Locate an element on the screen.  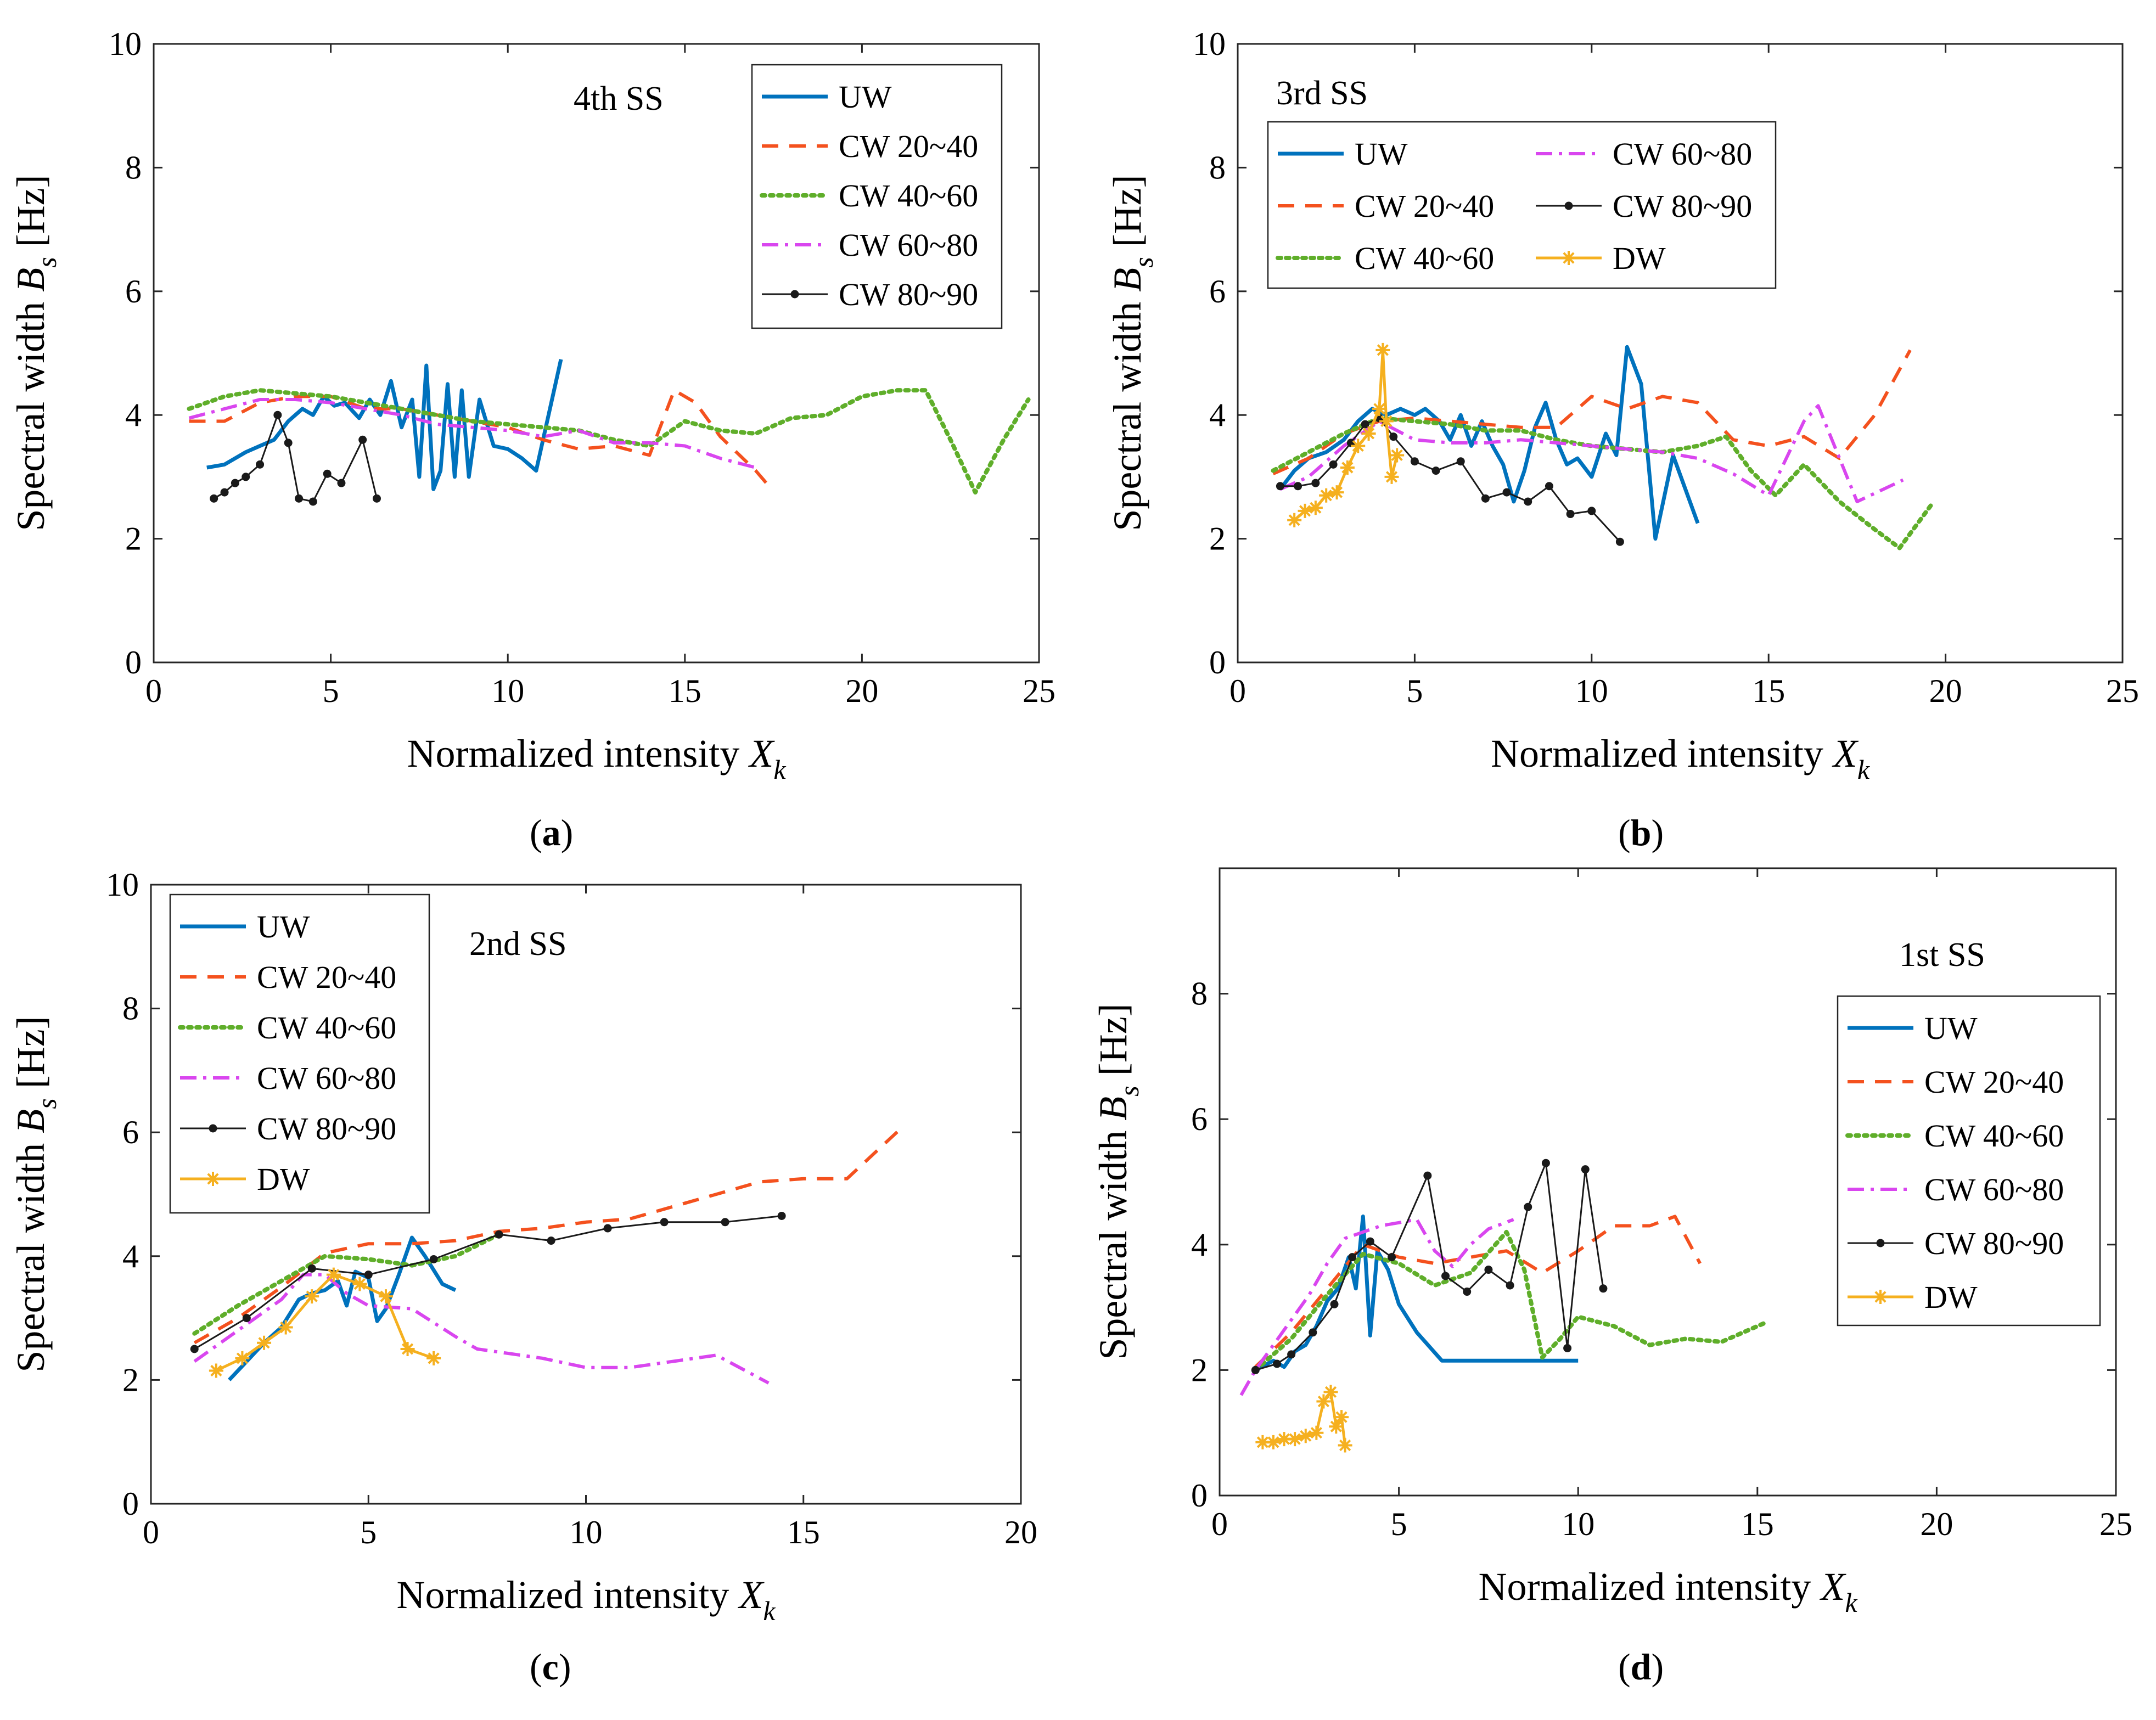
caption-paren: ( is located at coordinates (536, 832).